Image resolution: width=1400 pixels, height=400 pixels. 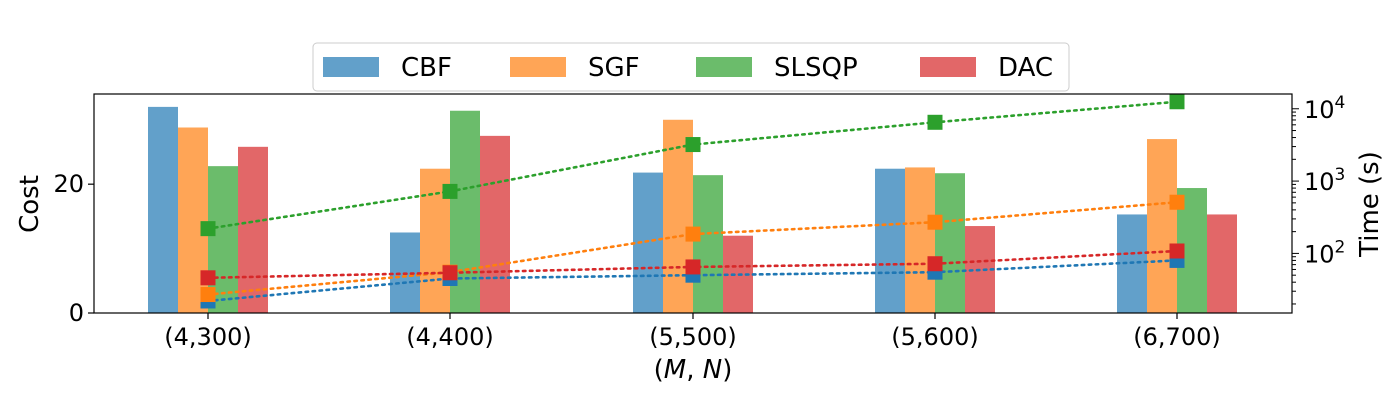 I want to click on legend-swatch-dac, so click(x=948, y=67).